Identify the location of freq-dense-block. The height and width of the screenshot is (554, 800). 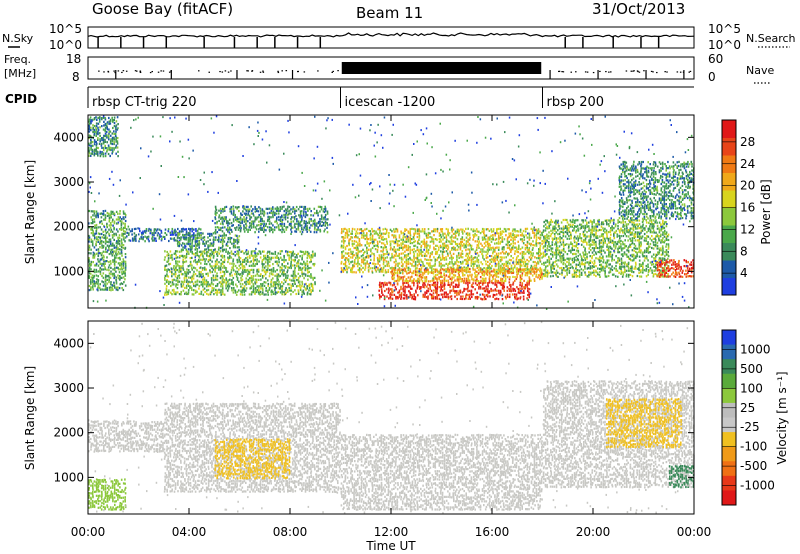
(441, 68).